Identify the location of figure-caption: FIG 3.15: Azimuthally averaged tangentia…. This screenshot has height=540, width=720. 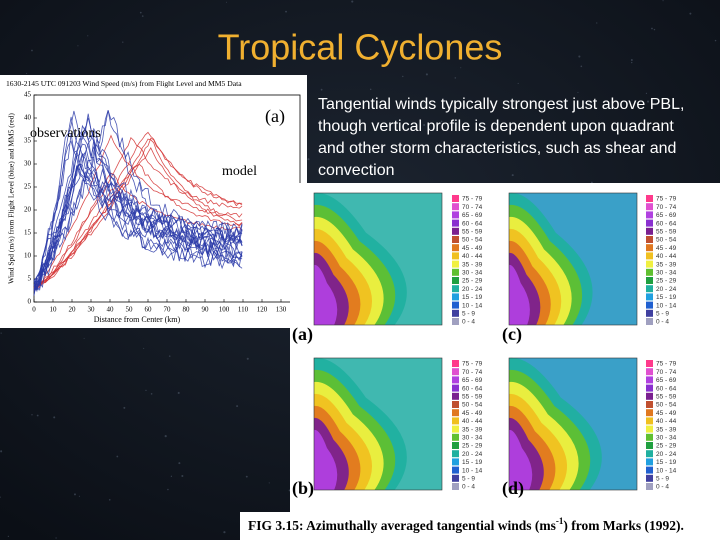
(466, 524).